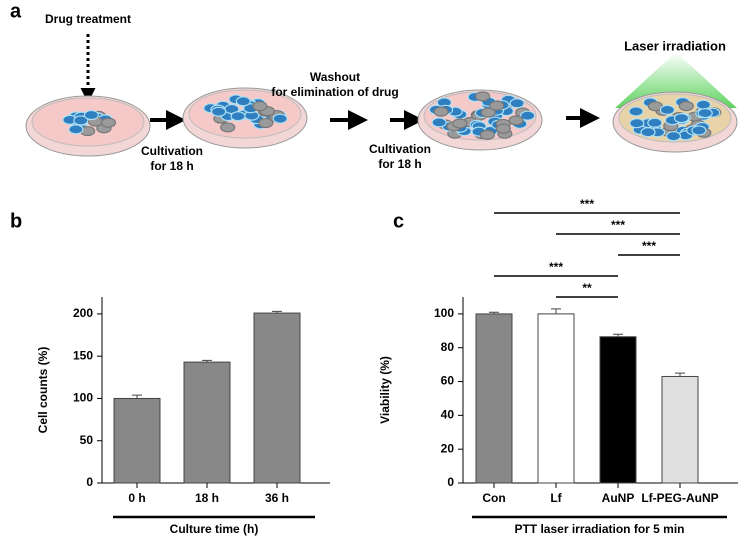 The height and width of the screenshot is (540, 740). Describe the element at coordinates (676, 80) in the screenshot. I see `laser-beam` at that location.